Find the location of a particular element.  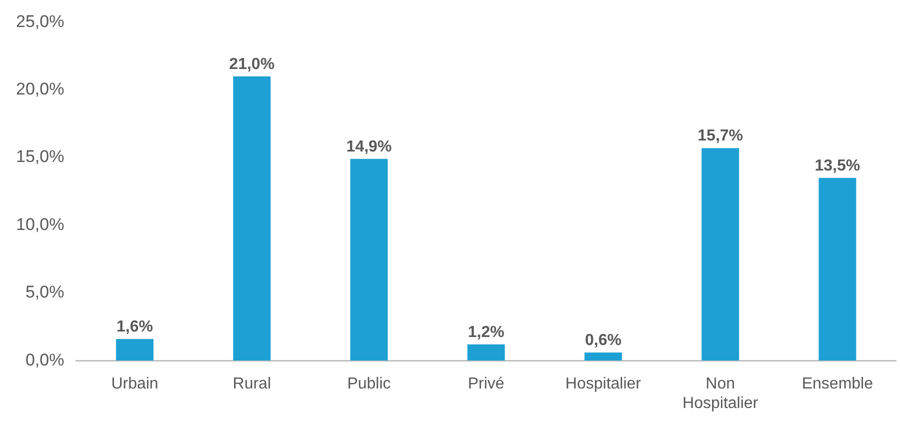

data-label: 15,7% is located at coordinates (721, 135).